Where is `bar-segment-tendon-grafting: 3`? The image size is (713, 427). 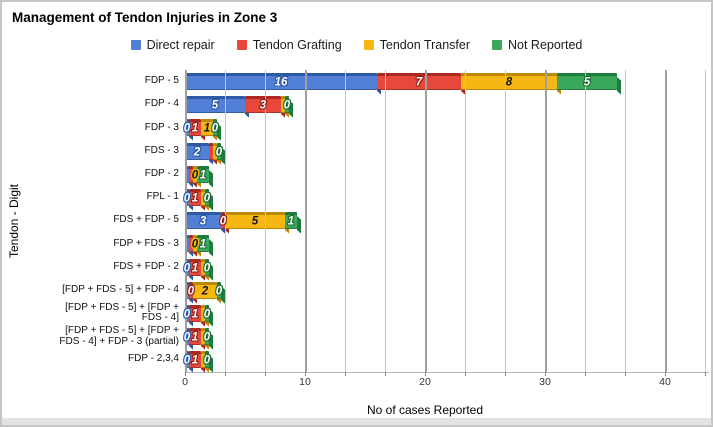 bar-segment-tendon-grafting: 3 is located at coordinates (265, 107).